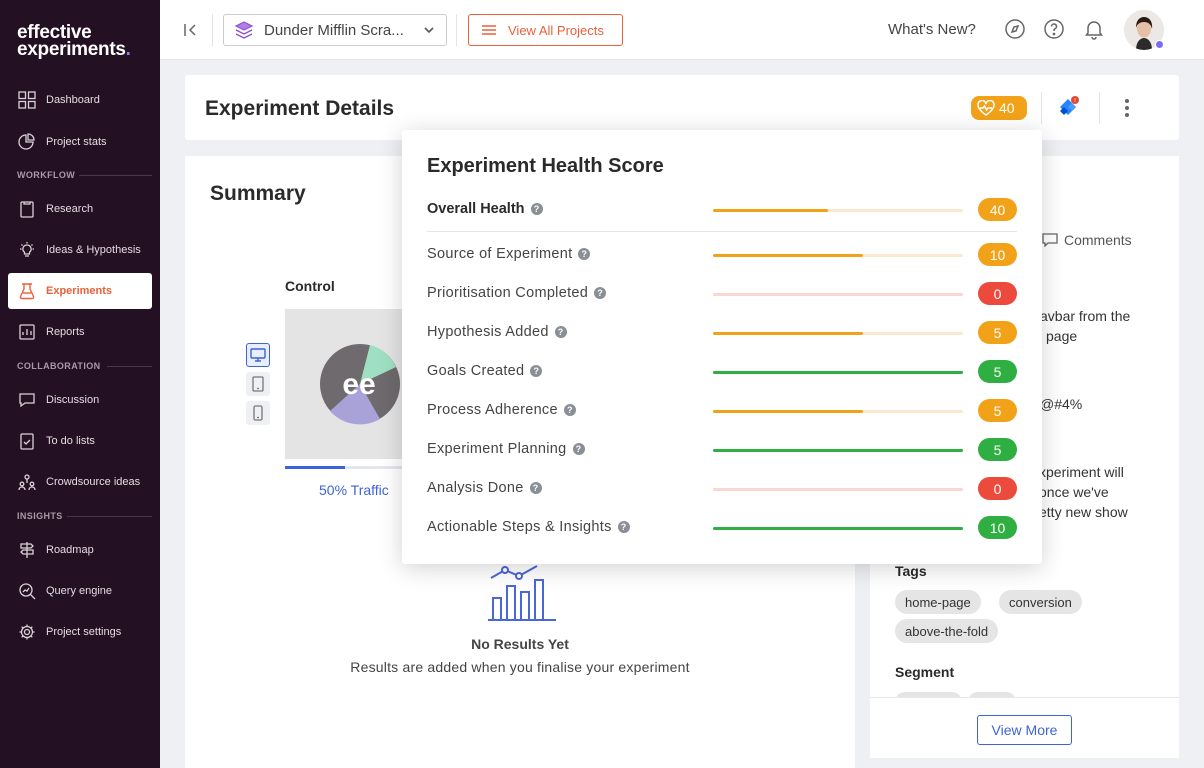 This screenshot has width=1204, height=768. I want to click on sidebar-item-research: Research, so click(80, 209).